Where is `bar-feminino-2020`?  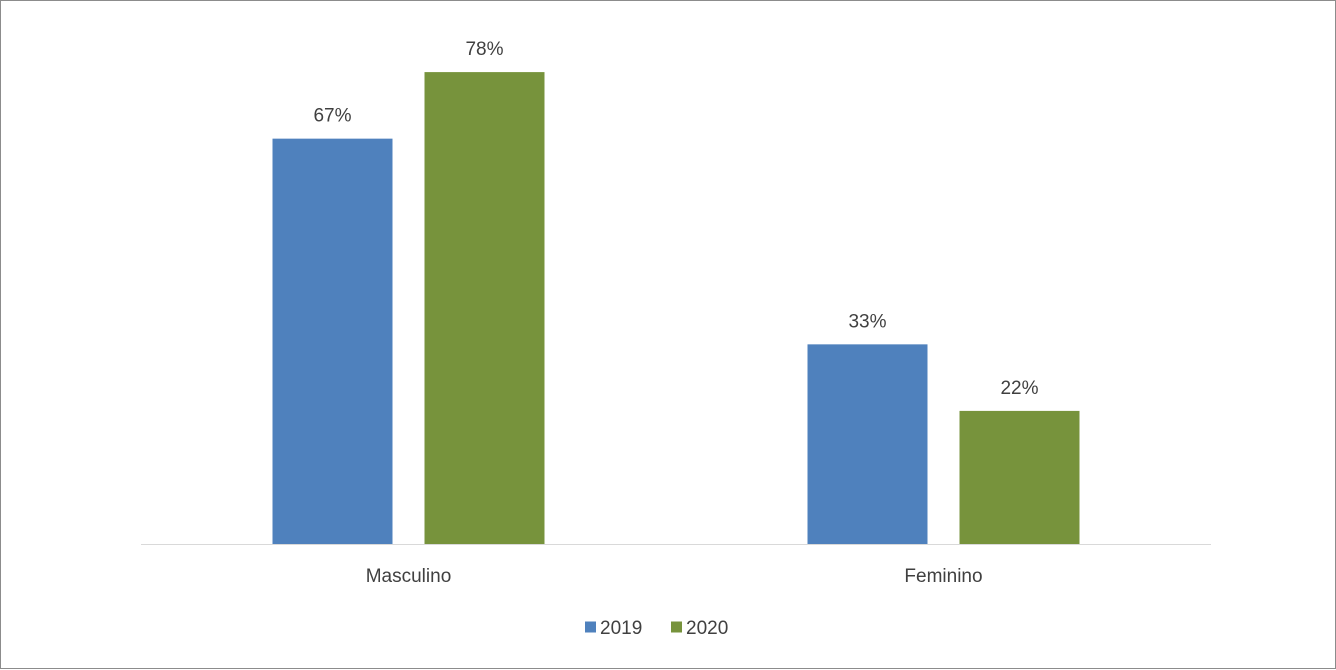
bar-feminino-2020 is located at coordinates (1020, 477).